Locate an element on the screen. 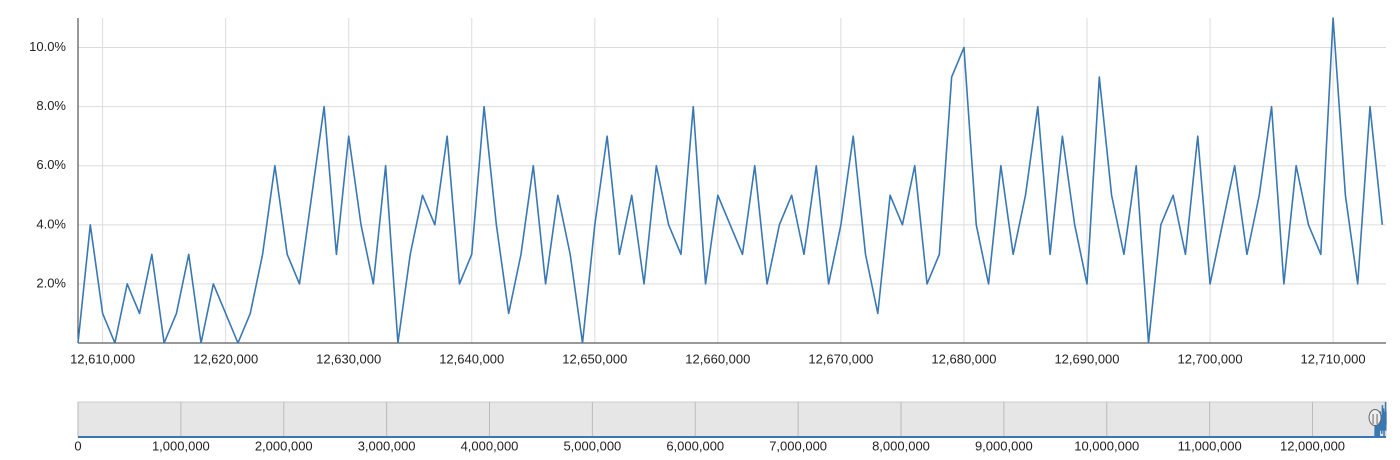 This screenshot has width=1400, height=460. navigator-tick-label: 10,000,000 is located at coordinates (1106, 445).